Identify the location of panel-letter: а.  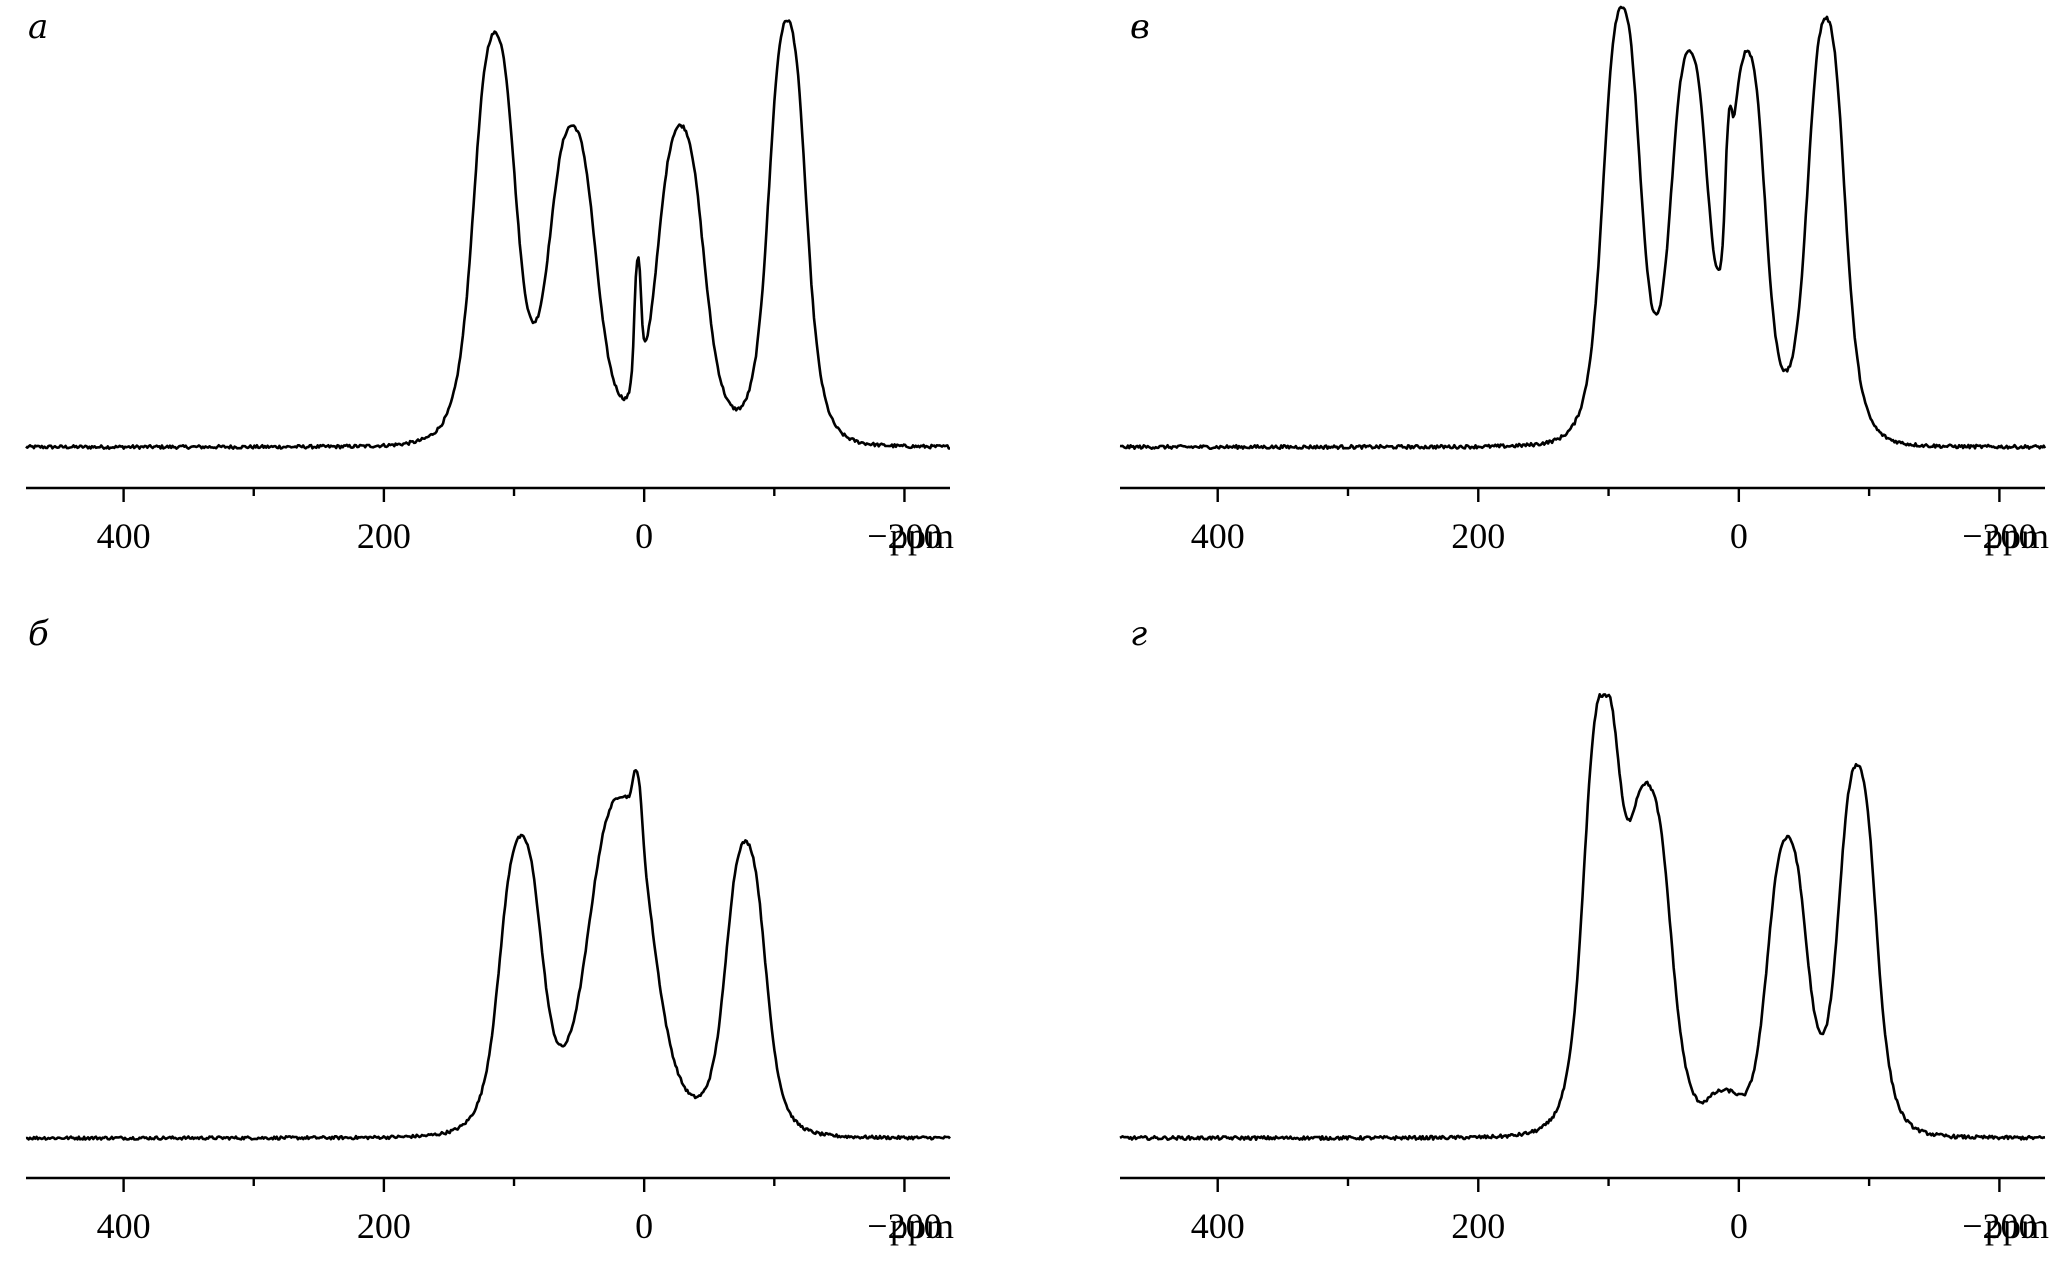
(38, 27).